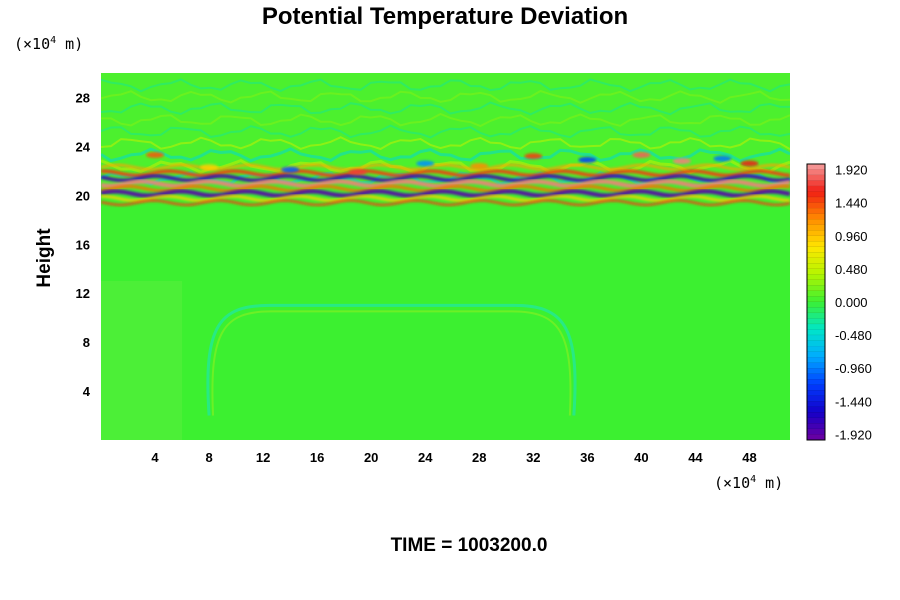 The image size is (900, 600). Describe the element at coordinates (479, 457) in the screenshot. I see `x-tick-label: 28` at that location.